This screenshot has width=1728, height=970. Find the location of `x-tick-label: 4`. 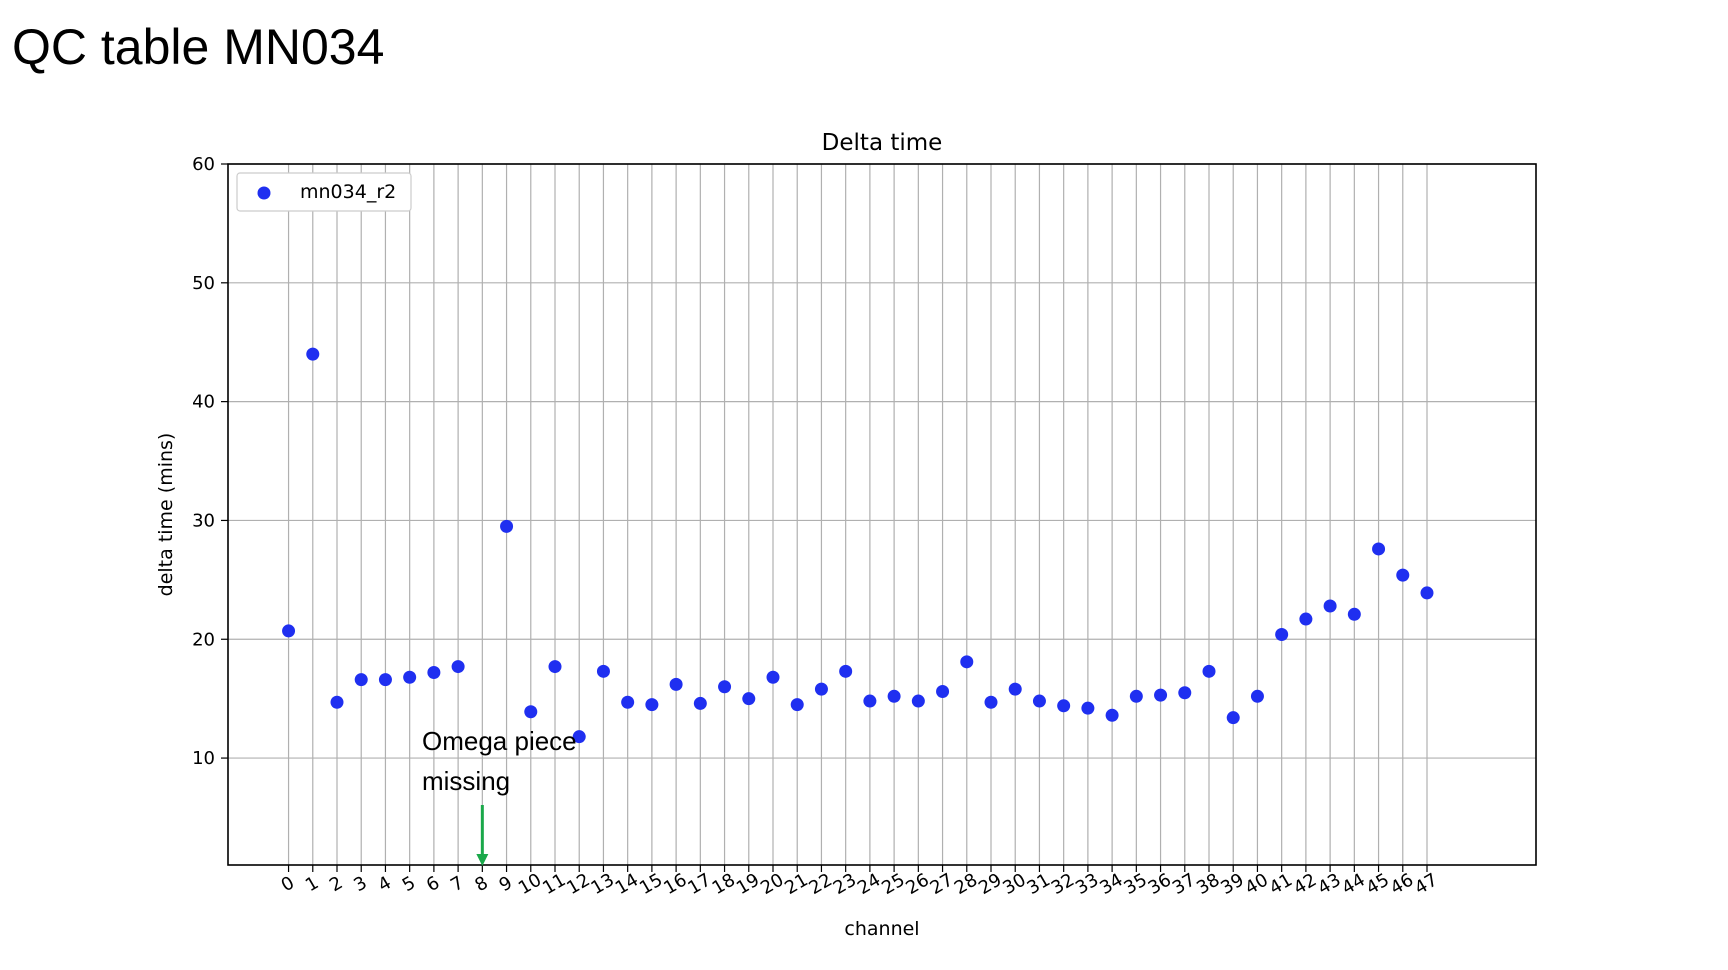

x-tick-label: 4 is located at coordinates (384, 884).